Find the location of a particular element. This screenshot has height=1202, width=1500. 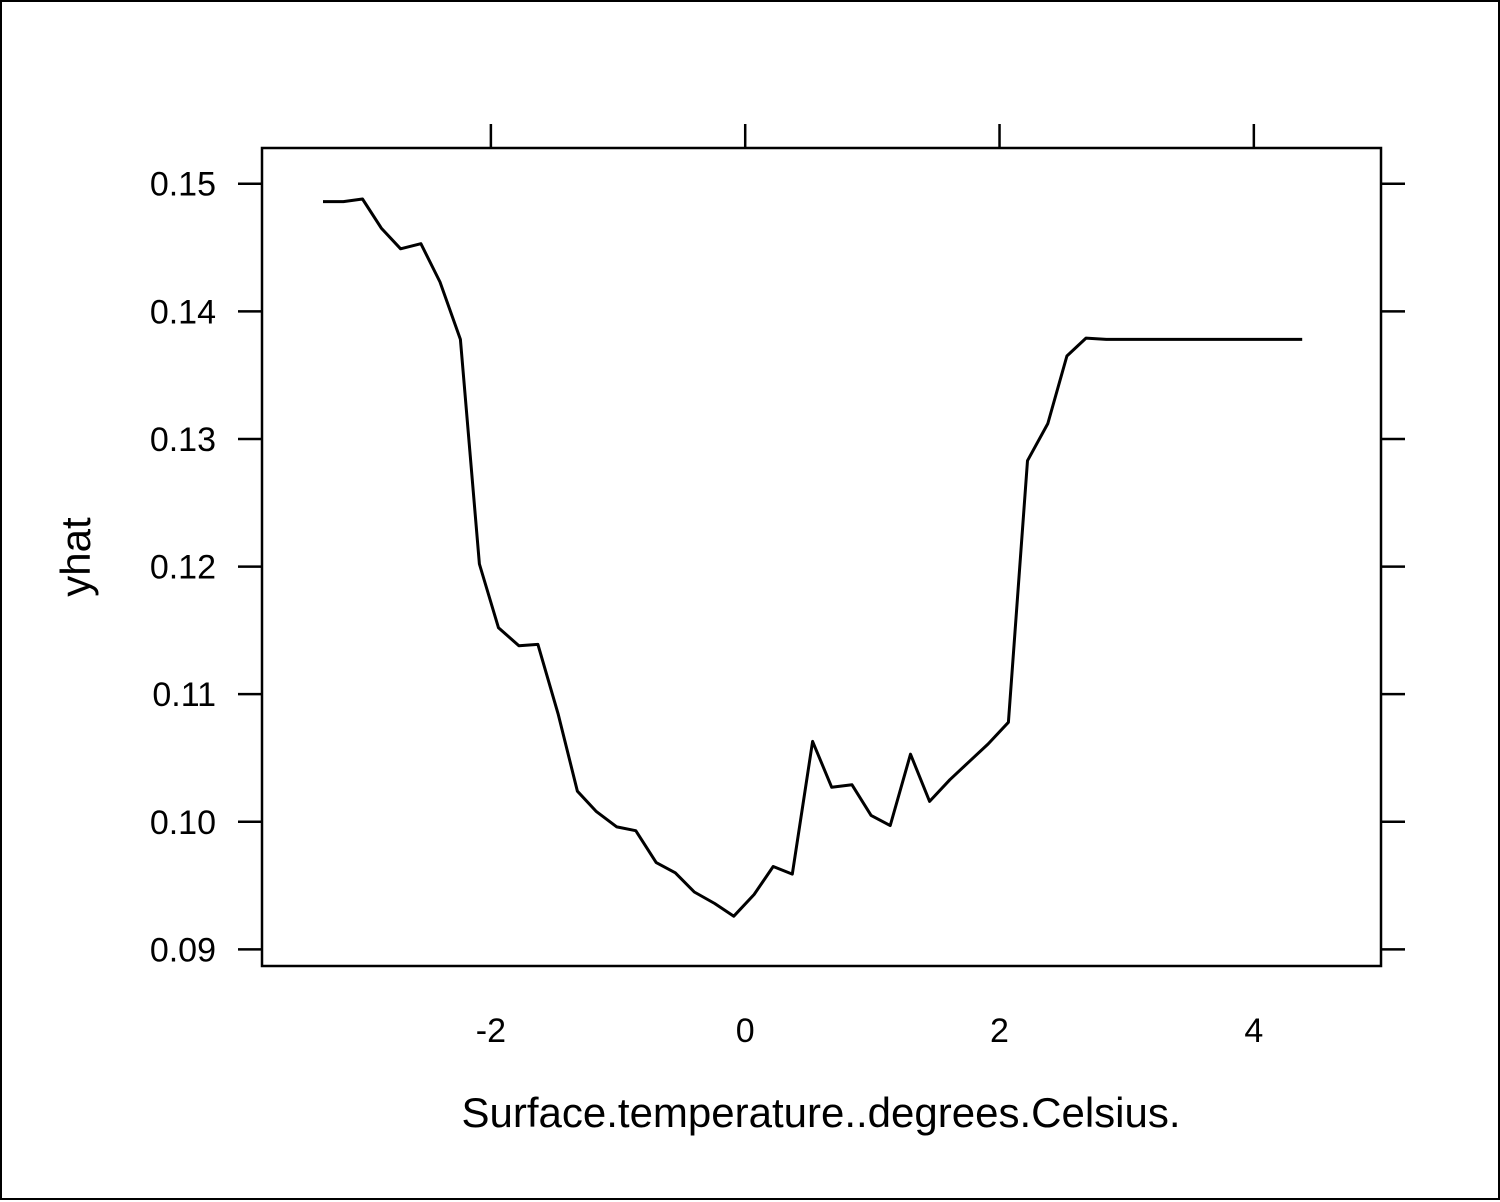

y-axis-label: yhat is located at coordinates (75, 557).